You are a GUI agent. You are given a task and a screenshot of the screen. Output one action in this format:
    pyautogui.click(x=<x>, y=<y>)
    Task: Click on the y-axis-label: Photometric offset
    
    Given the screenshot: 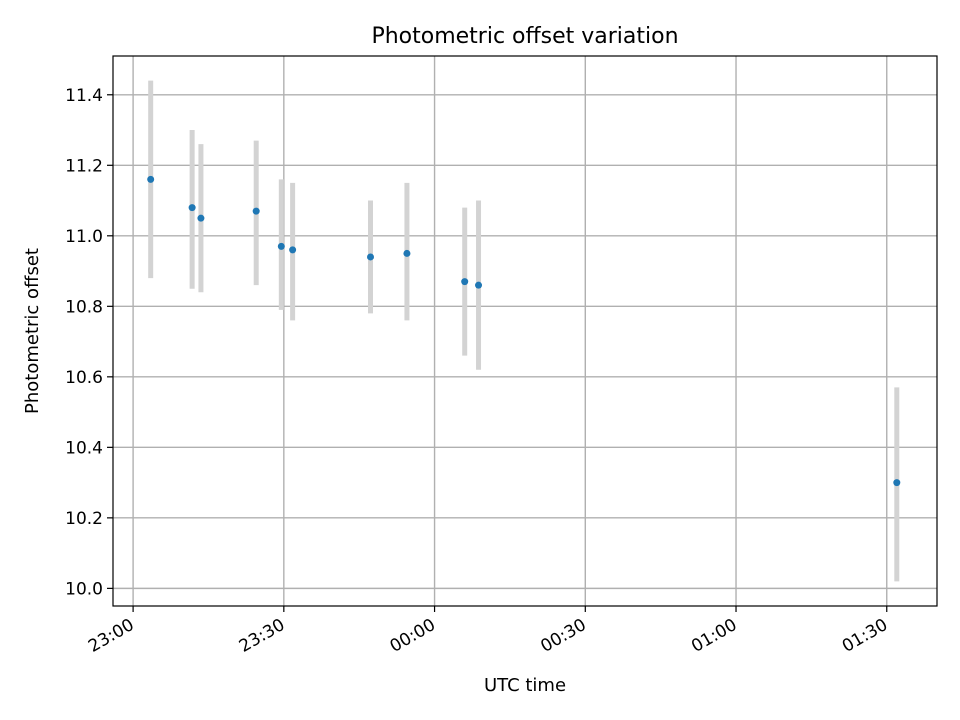 What is the action you would take?
    pyautogui.click(x=32, y=331)
    